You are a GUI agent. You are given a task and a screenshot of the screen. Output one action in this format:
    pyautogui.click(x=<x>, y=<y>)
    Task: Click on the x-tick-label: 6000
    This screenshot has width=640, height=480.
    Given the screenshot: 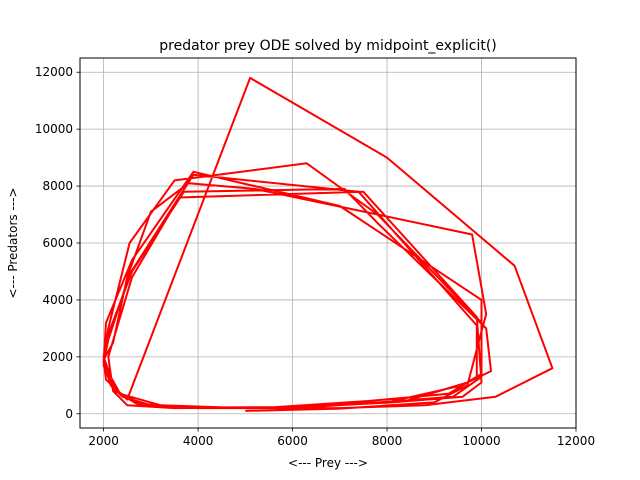 What is the action you would take?
    pyautogui.click(x=292, y=441)
    